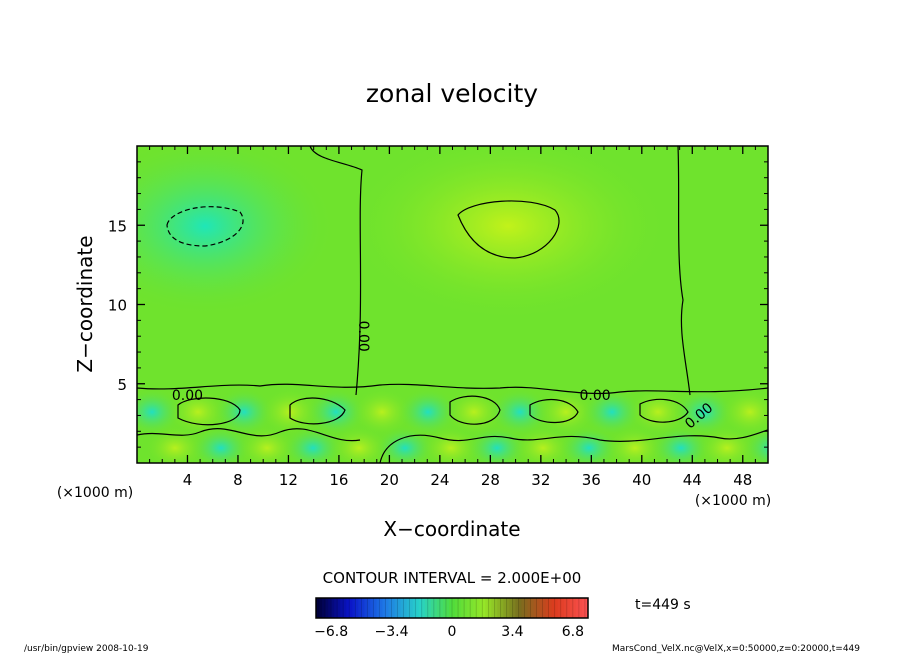 The height and width of the screenshot is (654, 904). What do you see at coordinates (641, 480) in the screenshot?
I see `x-tick-label: 40` at bounding box center [641, 480].